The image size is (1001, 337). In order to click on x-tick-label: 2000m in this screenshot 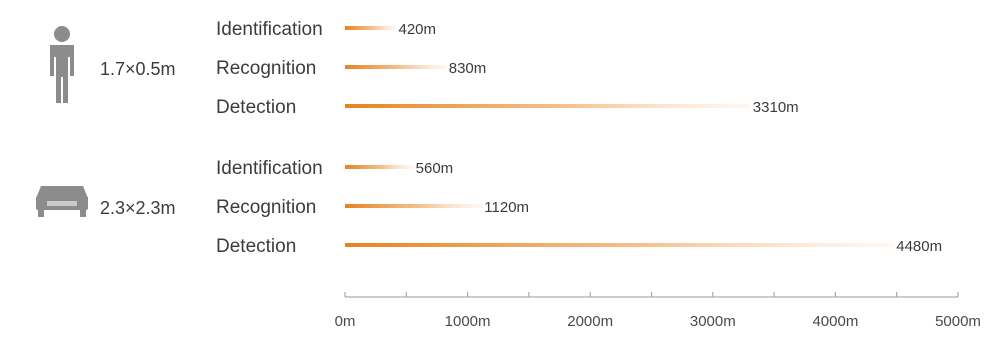, I will do `click(590, 321)`.